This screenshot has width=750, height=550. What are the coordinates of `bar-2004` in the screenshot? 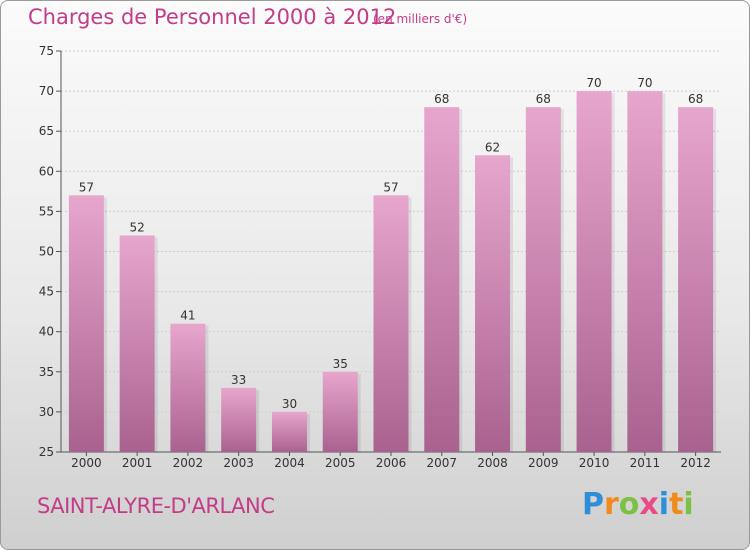 It's located at (289, 431).